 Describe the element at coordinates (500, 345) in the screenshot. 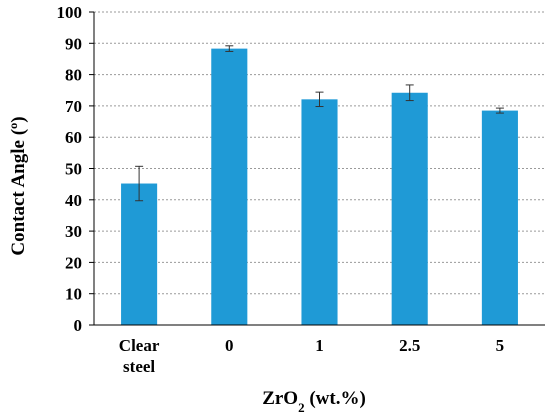

I see `x-tick-label: 5` at that location.